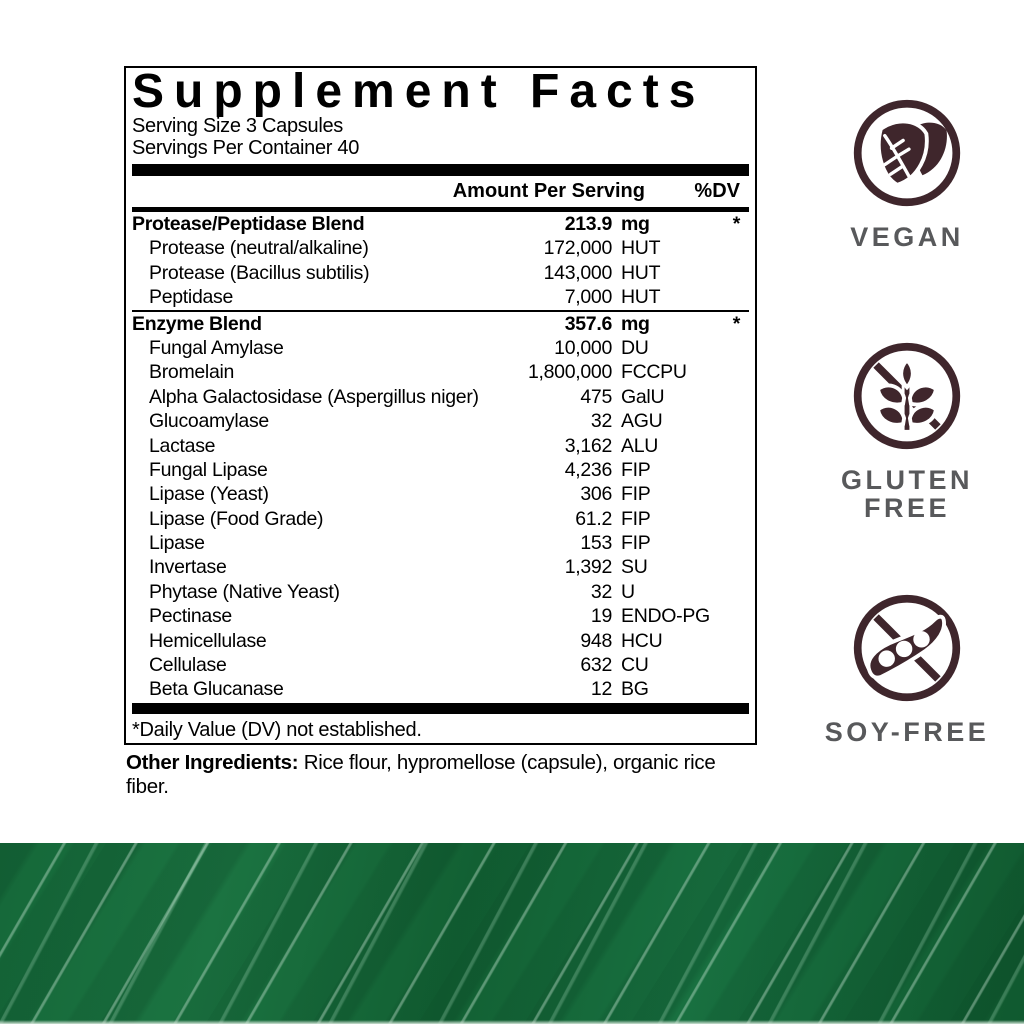 The image size is (1024, 1024). I want to click on ingredient-name: Hemicellulase, so click(208, 640).